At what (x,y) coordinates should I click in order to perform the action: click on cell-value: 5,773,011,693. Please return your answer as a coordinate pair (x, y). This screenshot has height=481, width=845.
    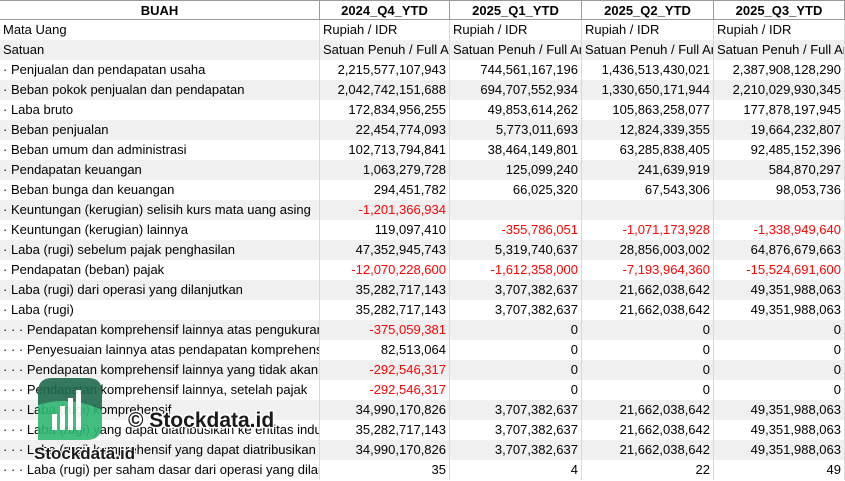
    Looking at the image, I should click on (516, 130).